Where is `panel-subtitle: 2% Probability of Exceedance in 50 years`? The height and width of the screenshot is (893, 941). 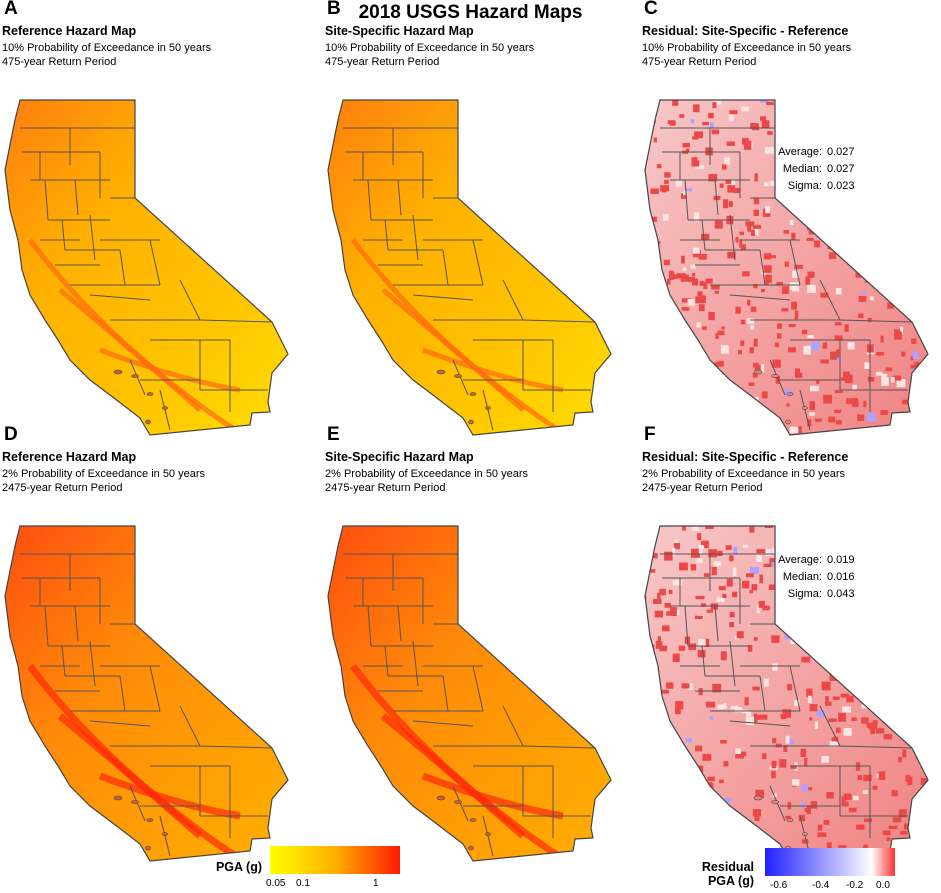 panel-subtitle: 2% Probability of Exceedance in 50 years is located at coordinates (104, 474).